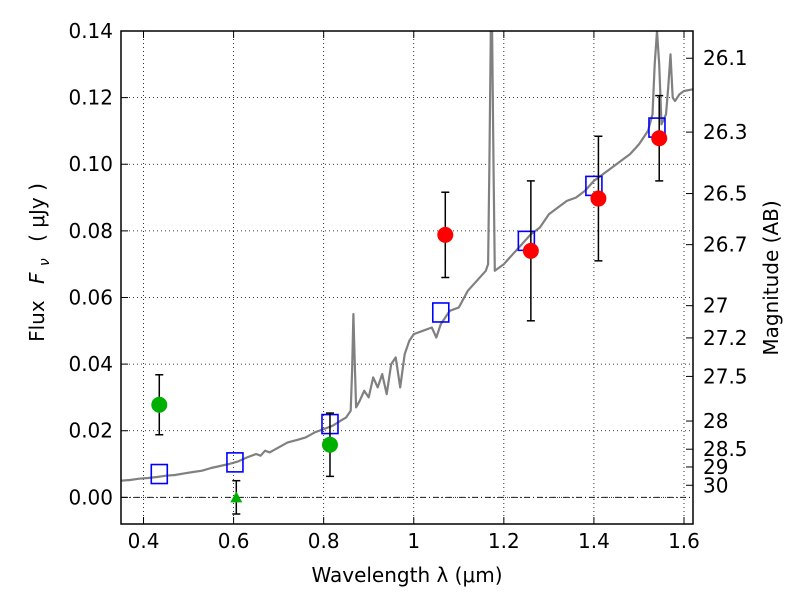  I want to click on x-tick-label: 1.4, so click(594, 541).